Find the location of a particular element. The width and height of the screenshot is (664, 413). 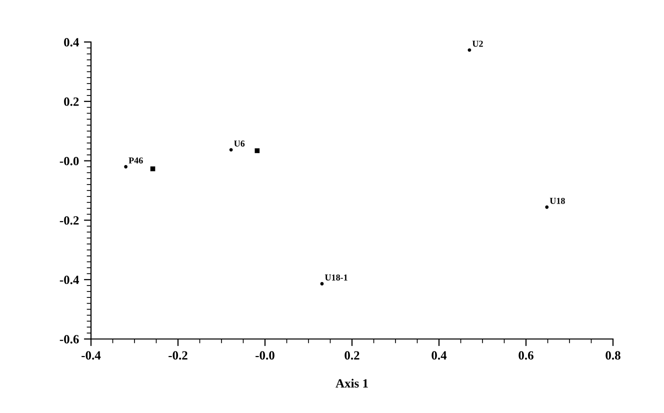

data-label: P46 is located at coordinates (135, 160).